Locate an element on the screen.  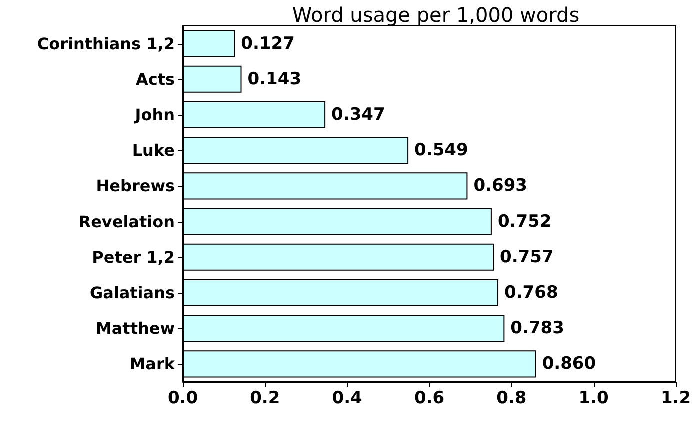
data-label: 0.143 is located at coordinates (275, 79).